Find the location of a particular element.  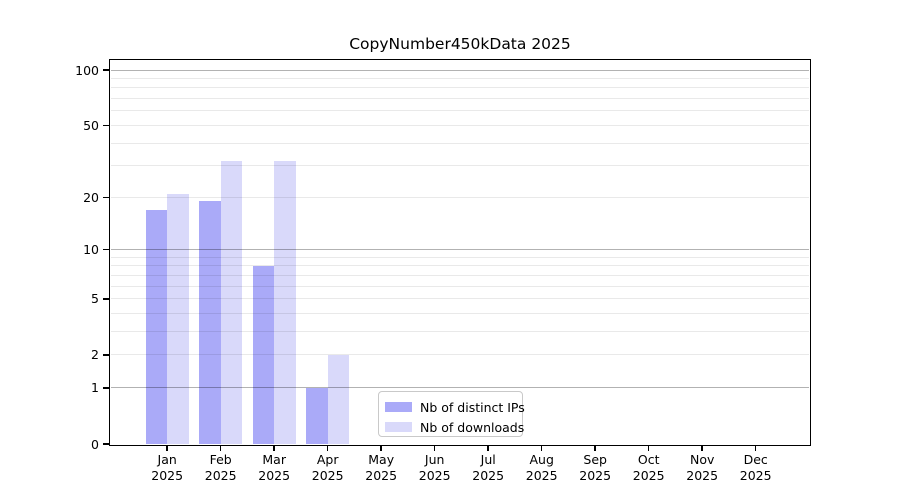

x-tick-mark-mar is located at coordinates (274, 448).